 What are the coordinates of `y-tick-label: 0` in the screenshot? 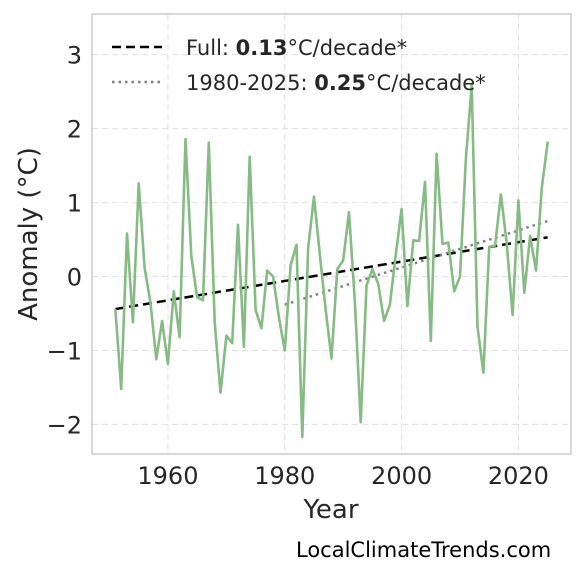 It's located at (74, 278).